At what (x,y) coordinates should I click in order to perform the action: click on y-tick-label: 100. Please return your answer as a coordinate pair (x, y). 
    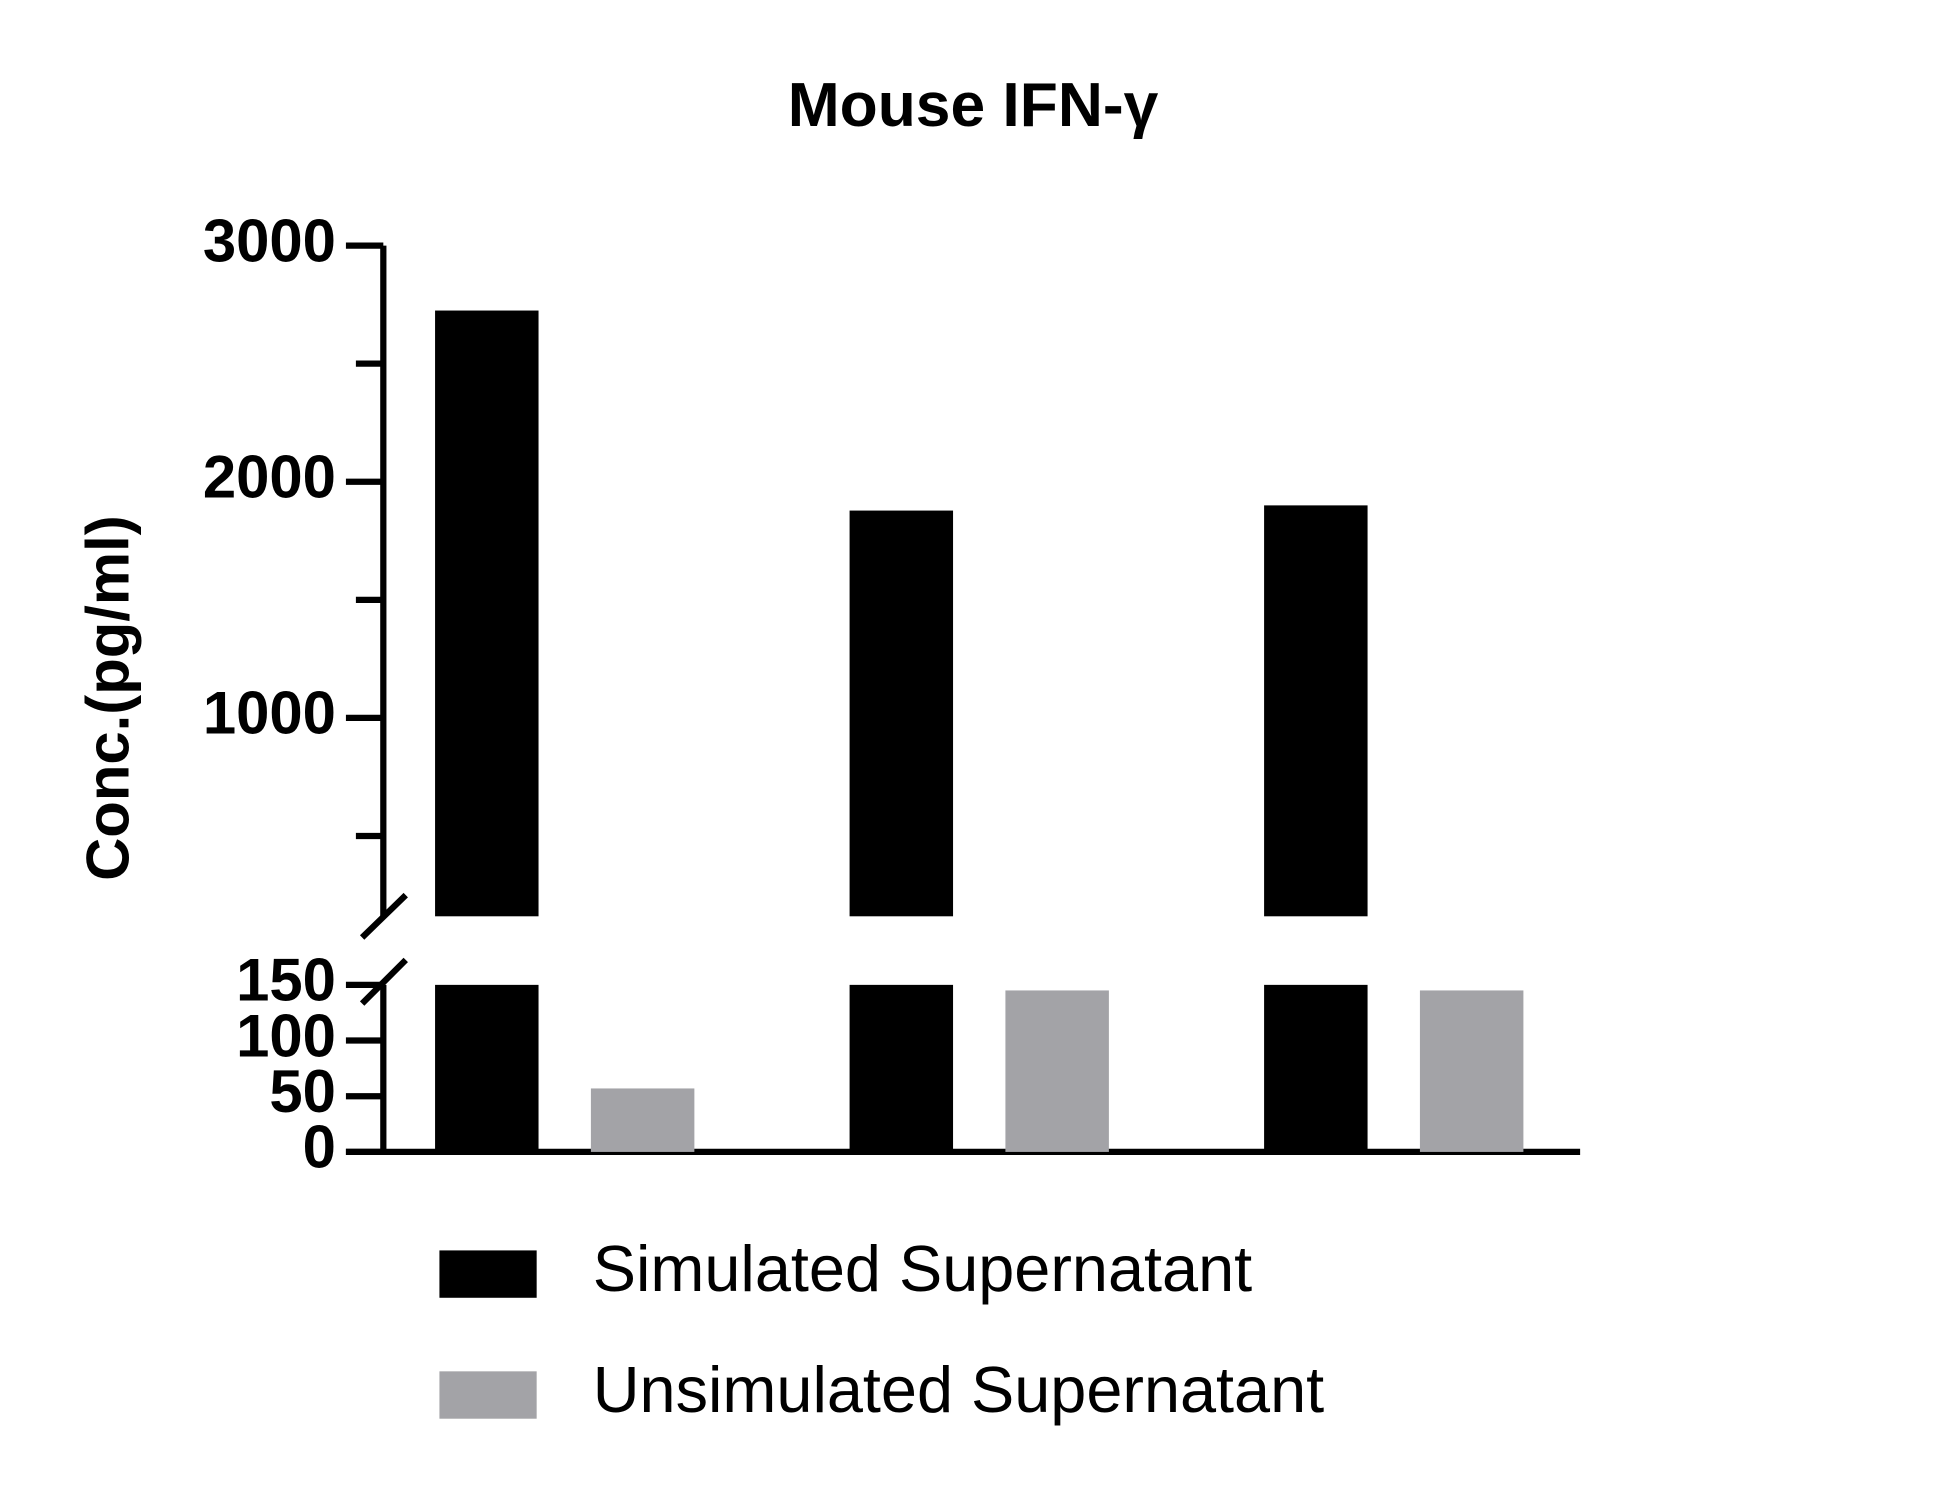
    Looking at the image, I should click on (286, 1035).